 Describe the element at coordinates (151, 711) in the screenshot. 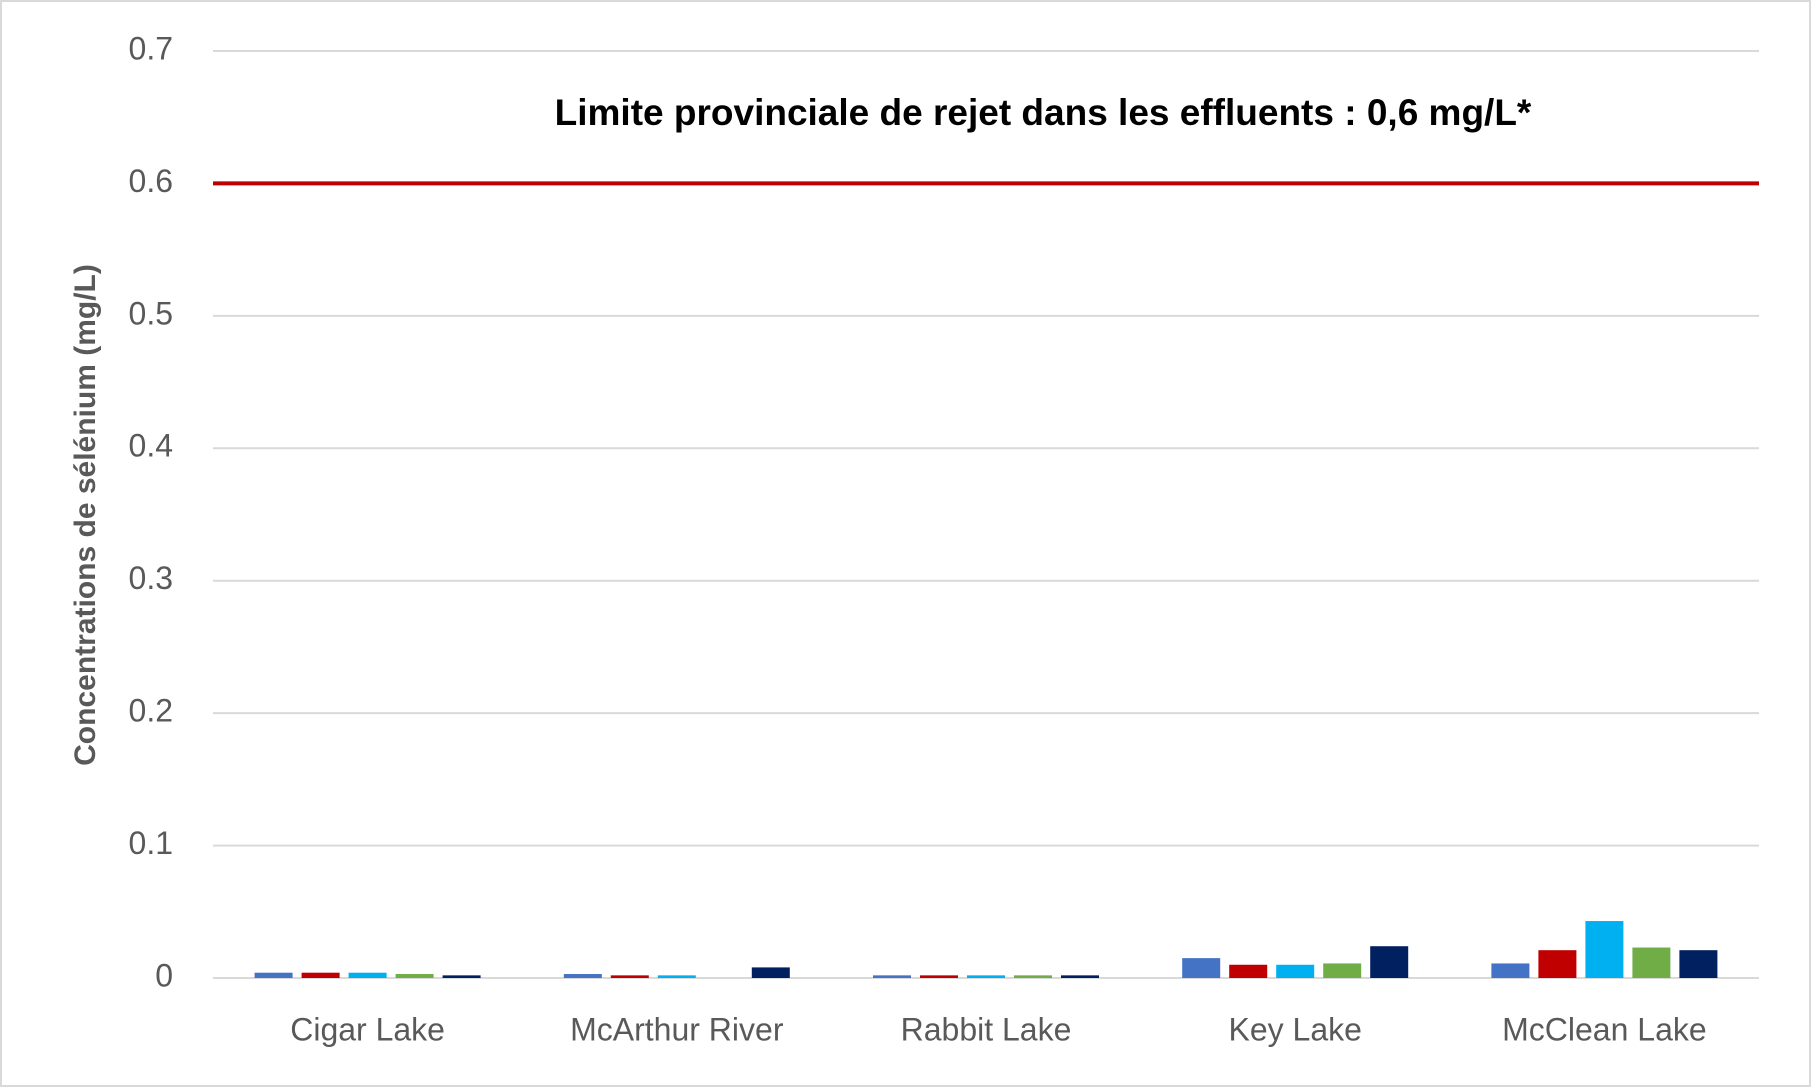

I see `y-tick-label: 0.2` at that location.